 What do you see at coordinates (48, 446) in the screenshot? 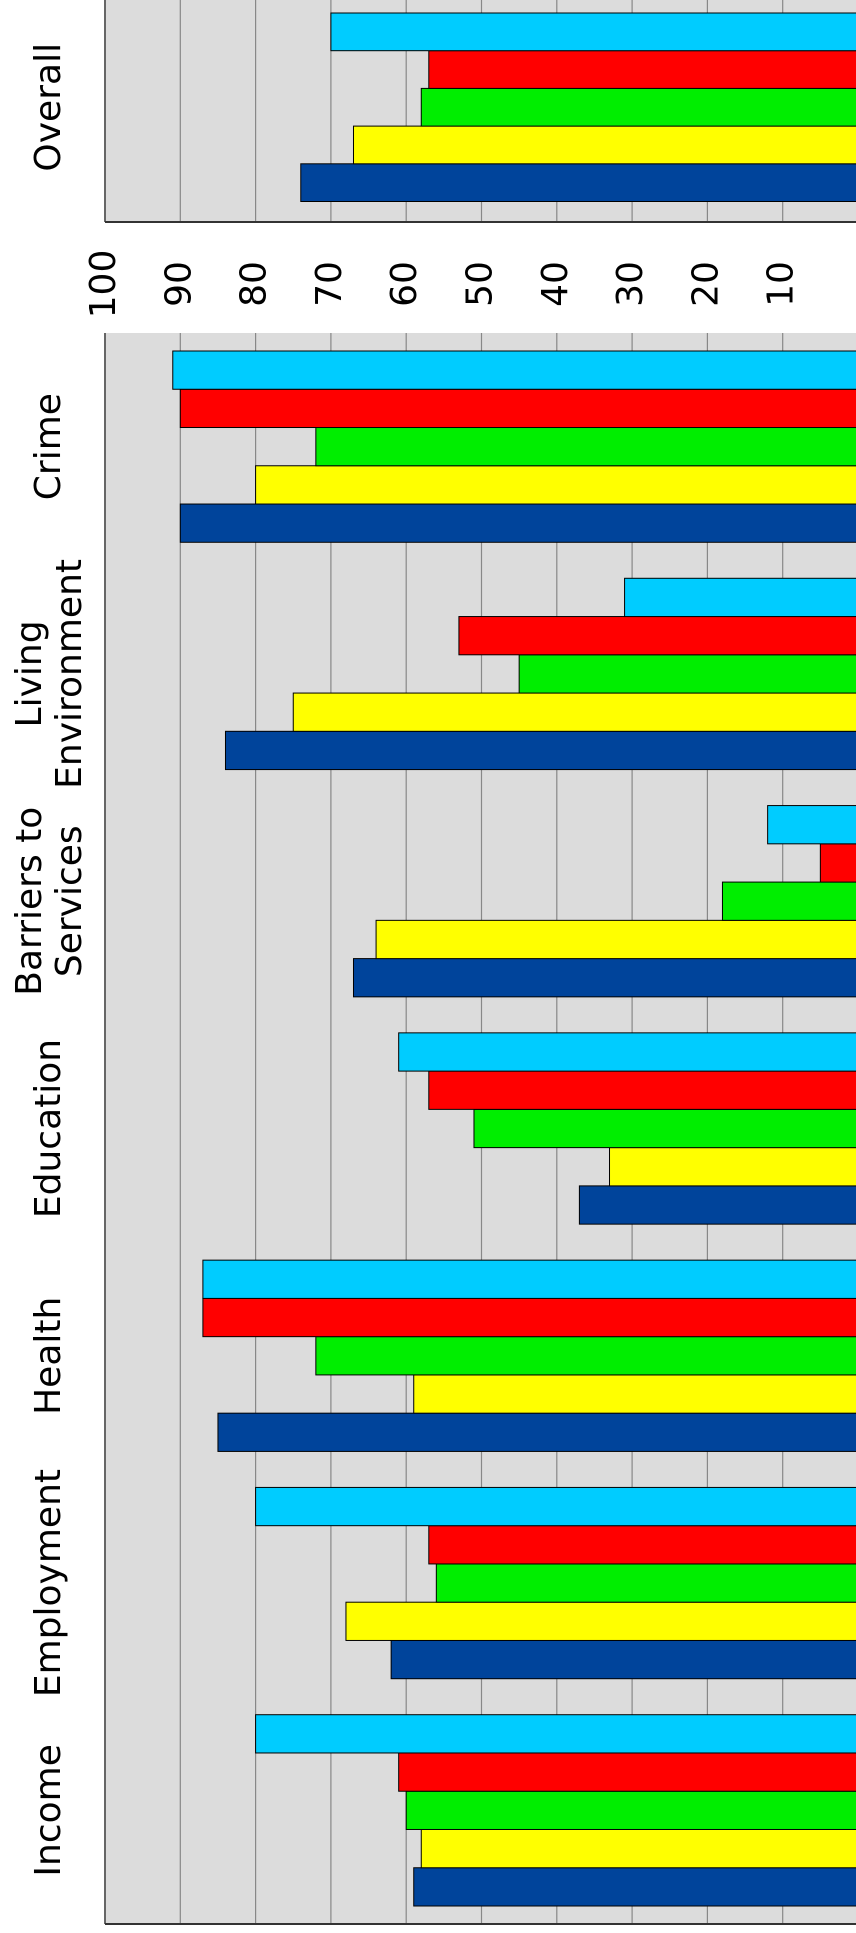
I see `category-label: Crime` at bounding box center [48, 446].